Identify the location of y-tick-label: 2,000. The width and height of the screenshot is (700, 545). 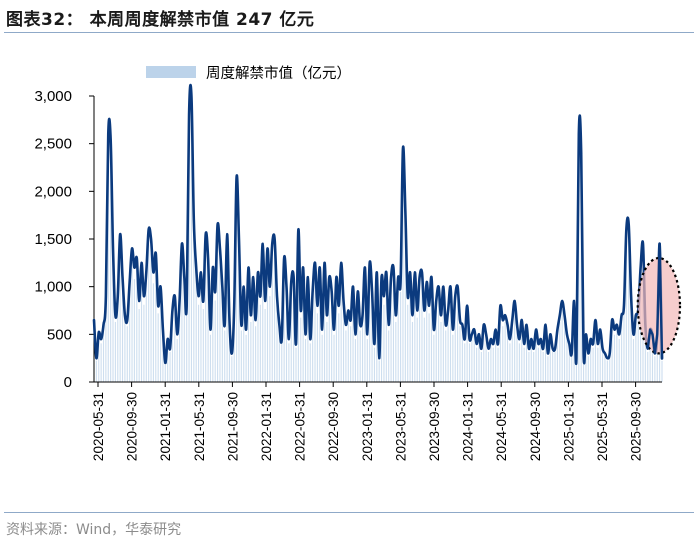
(53, 191).